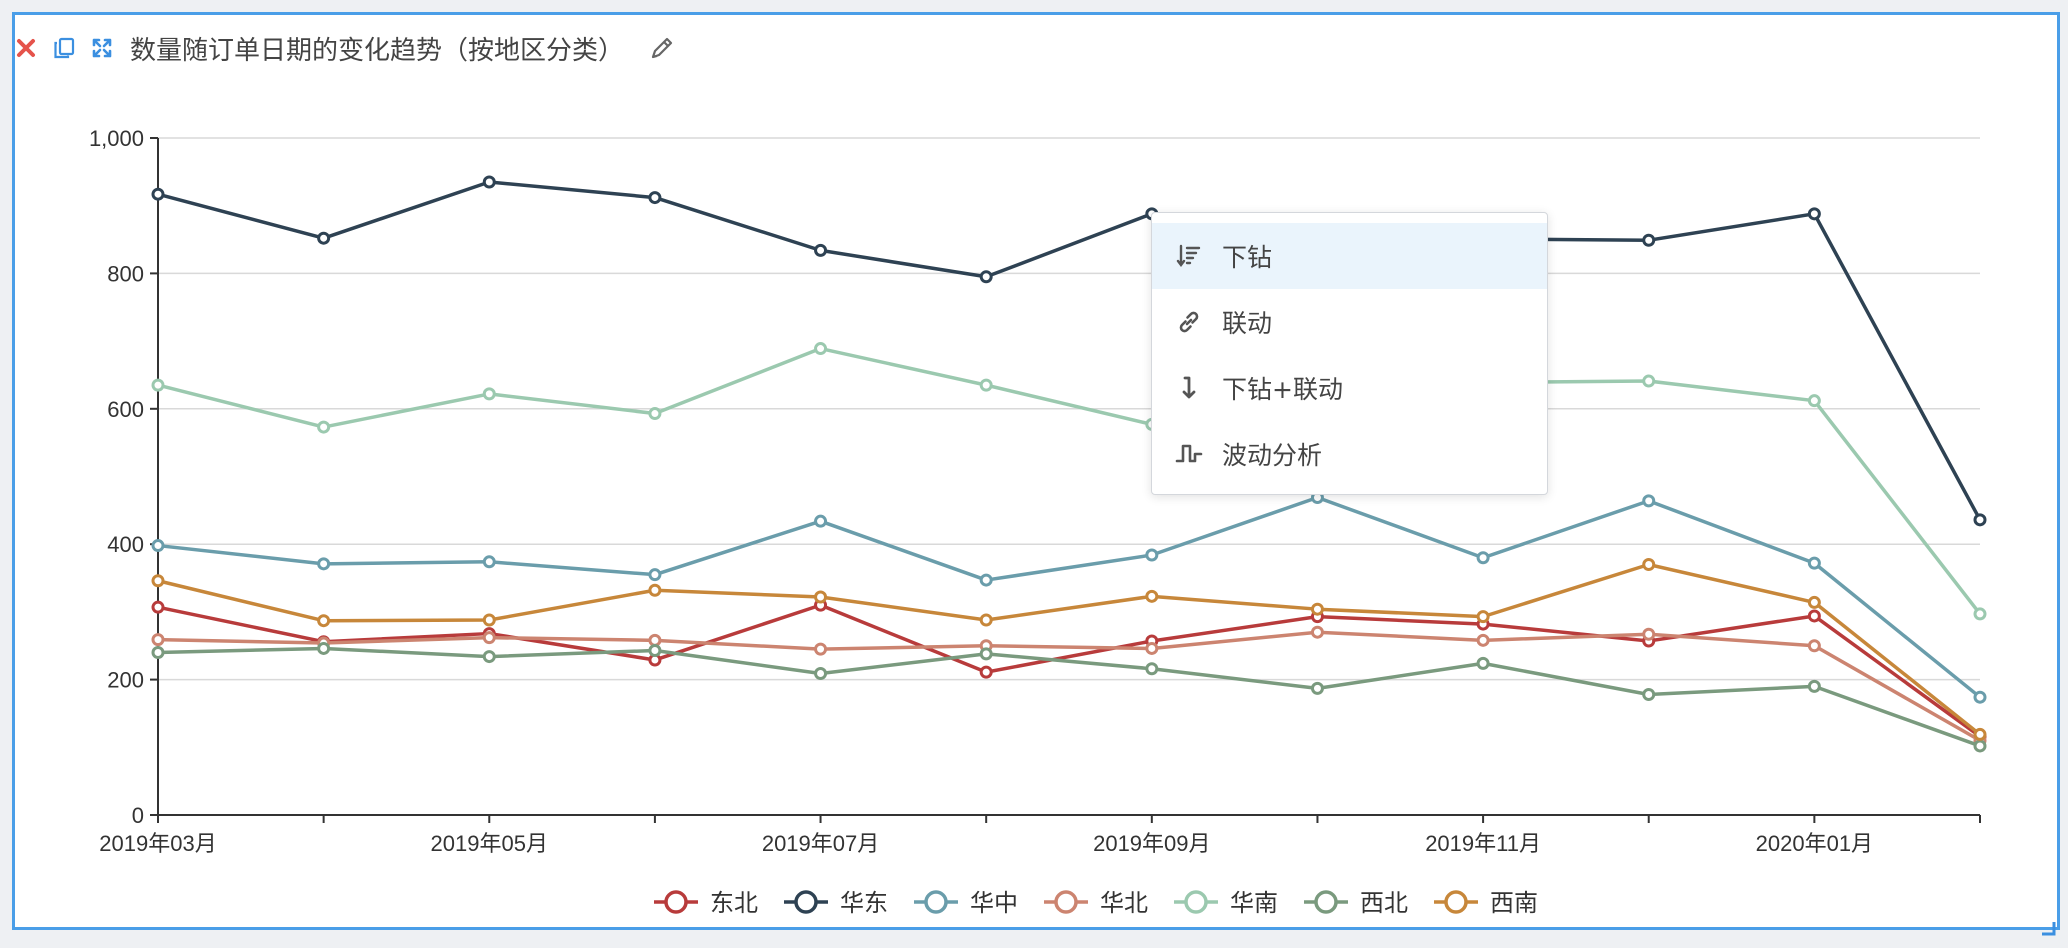 The height and width of the screenshot is (948, 2068). What do you see at coordinates (1247, 323) in the screenshot?
I see `menu-item-label: 联动` at bounding box center [1247, 323].